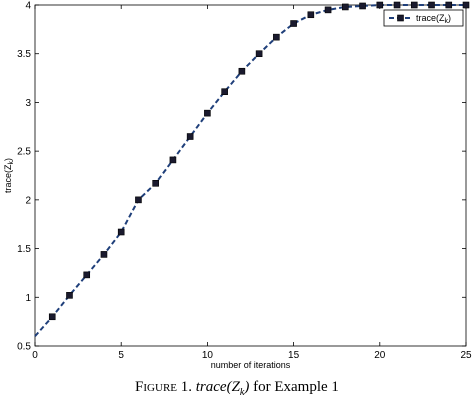  What do you see at coordinates (400, 18) in the screenshot?
I see `legend-marker` at bounding box center [400, 18].